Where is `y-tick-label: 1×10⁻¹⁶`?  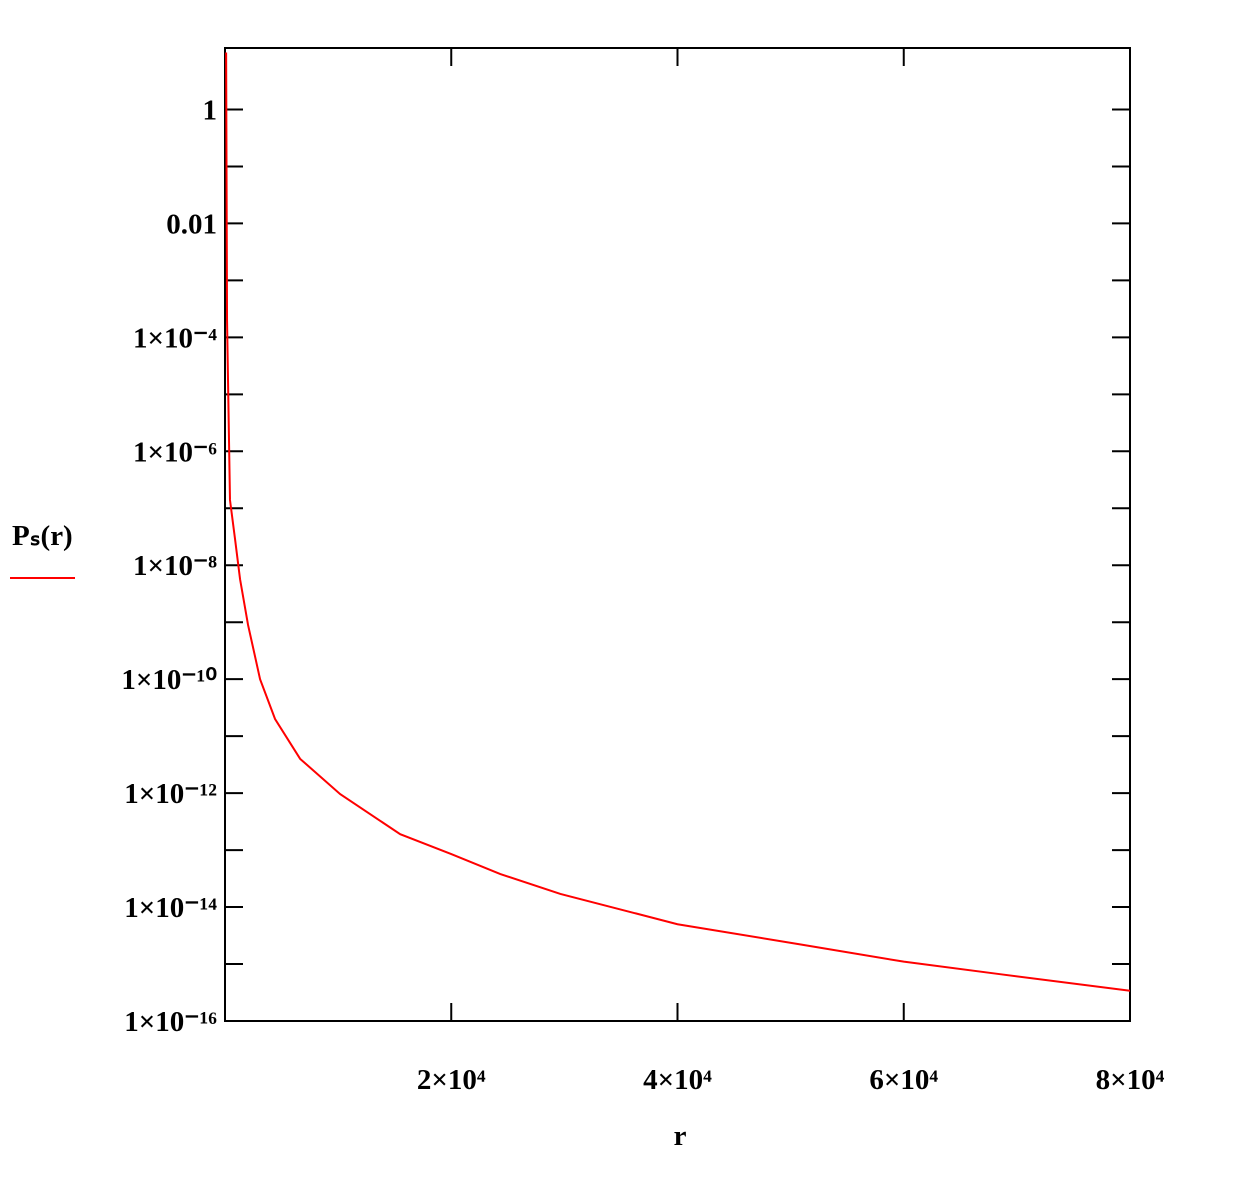 y-tick-label: 1×10⁻¹⁶ is located at coordinates (170, 1022).